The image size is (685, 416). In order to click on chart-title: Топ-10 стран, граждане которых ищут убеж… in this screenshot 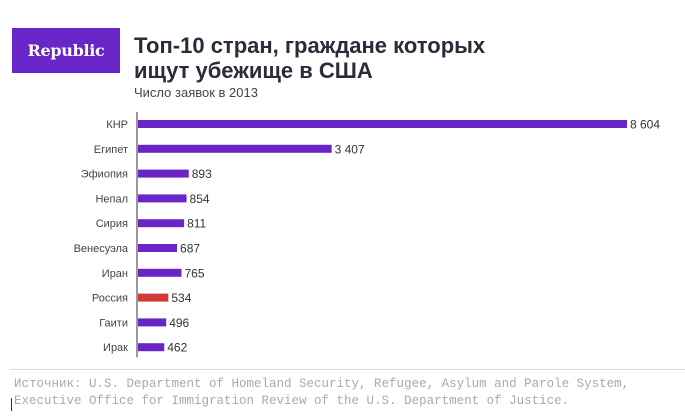, I will do `click(310, 58)`.